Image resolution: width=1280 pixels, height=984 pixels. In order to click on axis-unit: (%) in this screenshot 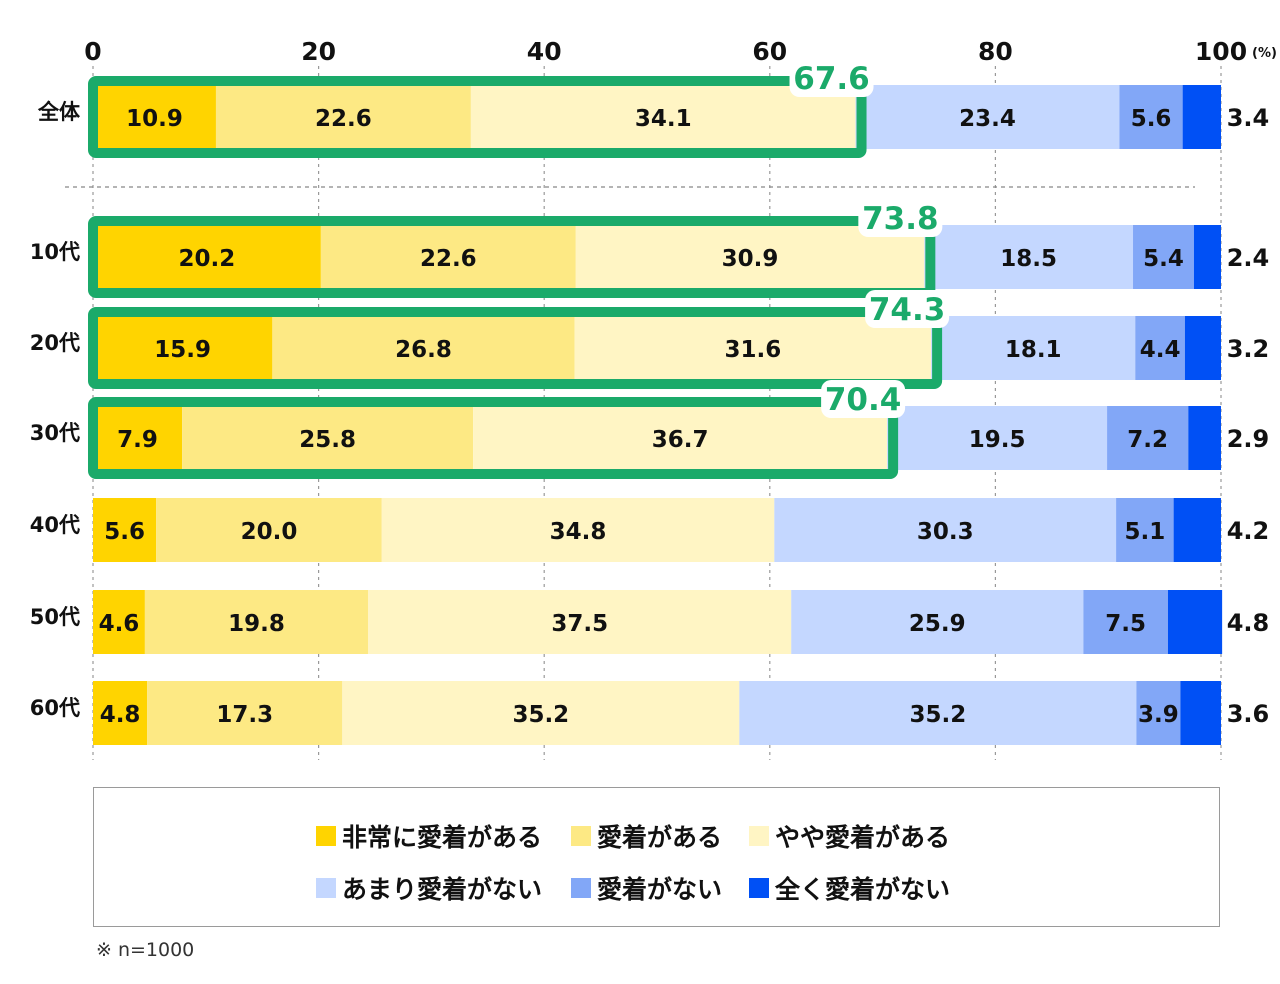, I will do `click(1264, 53)`.